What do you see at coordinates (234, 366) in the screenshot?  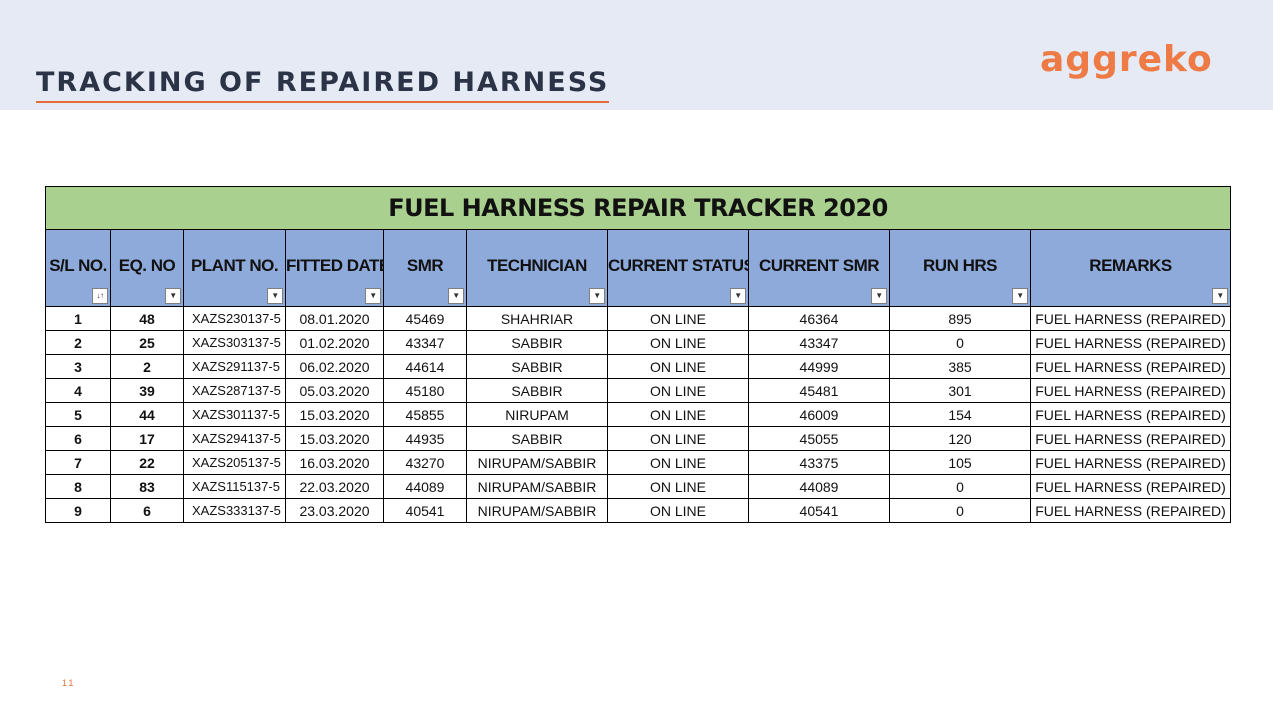 I see `plant-no-cell: XAZS291137-5` at bounding box center [234, 366].